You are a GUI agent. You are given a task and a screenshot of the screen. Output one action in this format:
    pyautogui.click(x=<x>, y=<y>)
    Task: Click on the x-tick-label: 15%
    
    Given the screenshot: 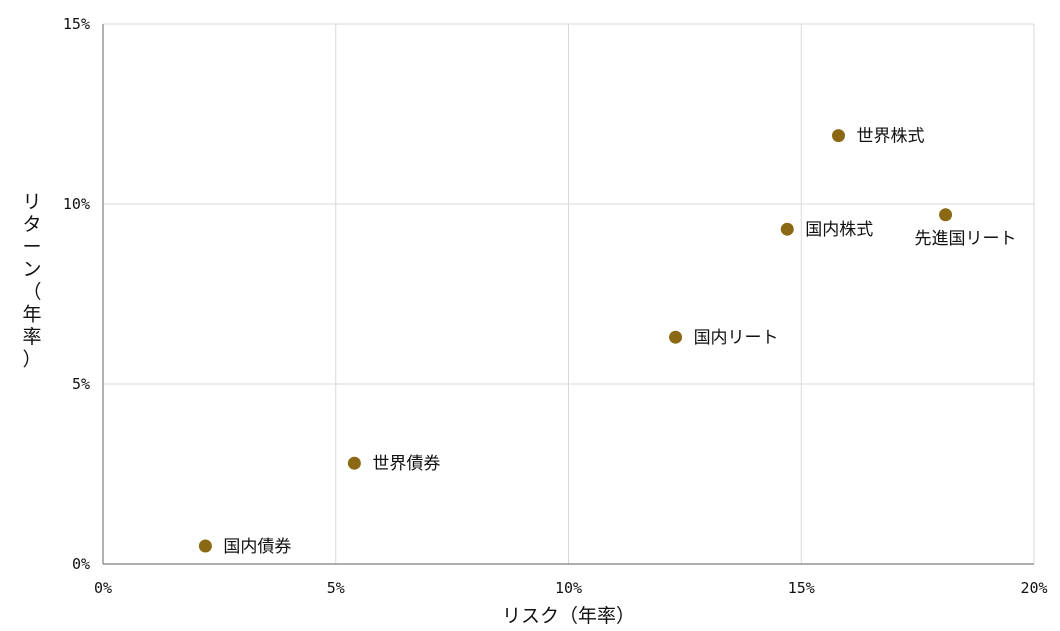 What is the action you would take?
    pyautogui.click(x=801, y=588)
    